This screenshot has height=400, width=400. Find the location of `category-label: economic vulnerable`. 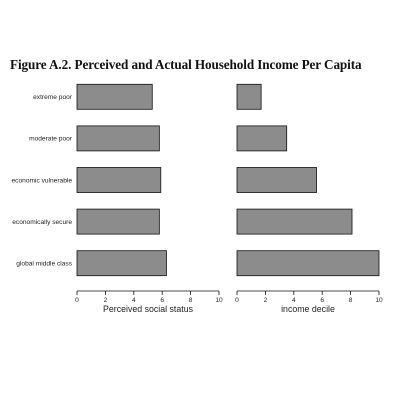

category-label: economic vulnerable is located at coordinates (42, 180).